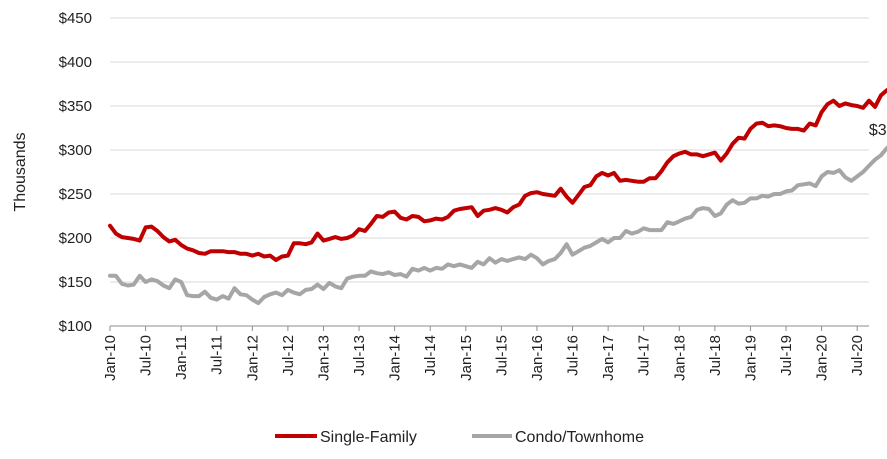 This screenshot has height=459, width=887. I want to click on y-tick-label: $250, so click(75, 194).